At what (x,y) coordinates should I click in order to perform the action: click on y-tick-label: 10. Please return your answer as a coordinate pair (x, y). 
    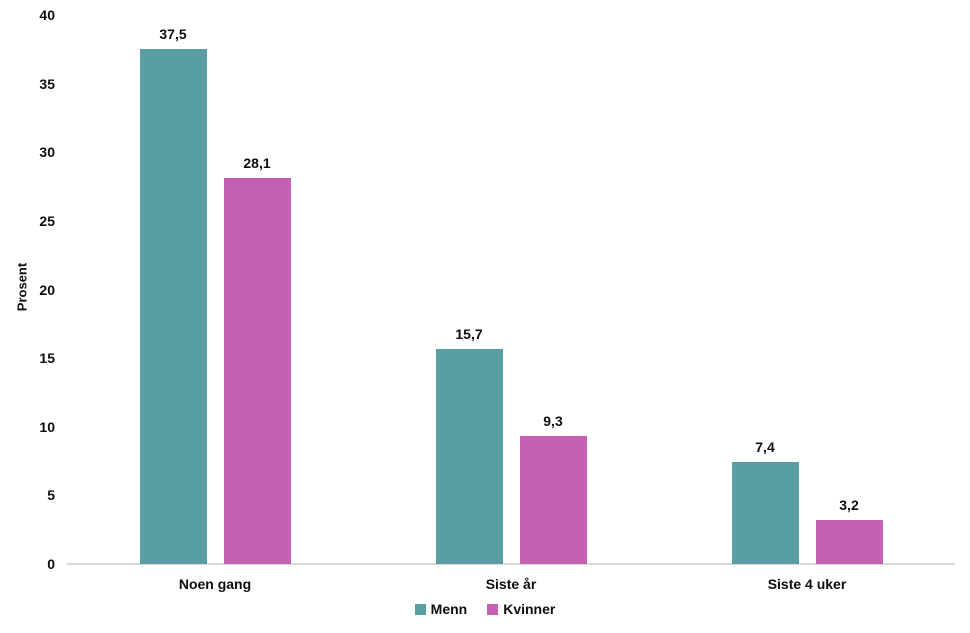
    Looking at the image, I should click on (47, 426).